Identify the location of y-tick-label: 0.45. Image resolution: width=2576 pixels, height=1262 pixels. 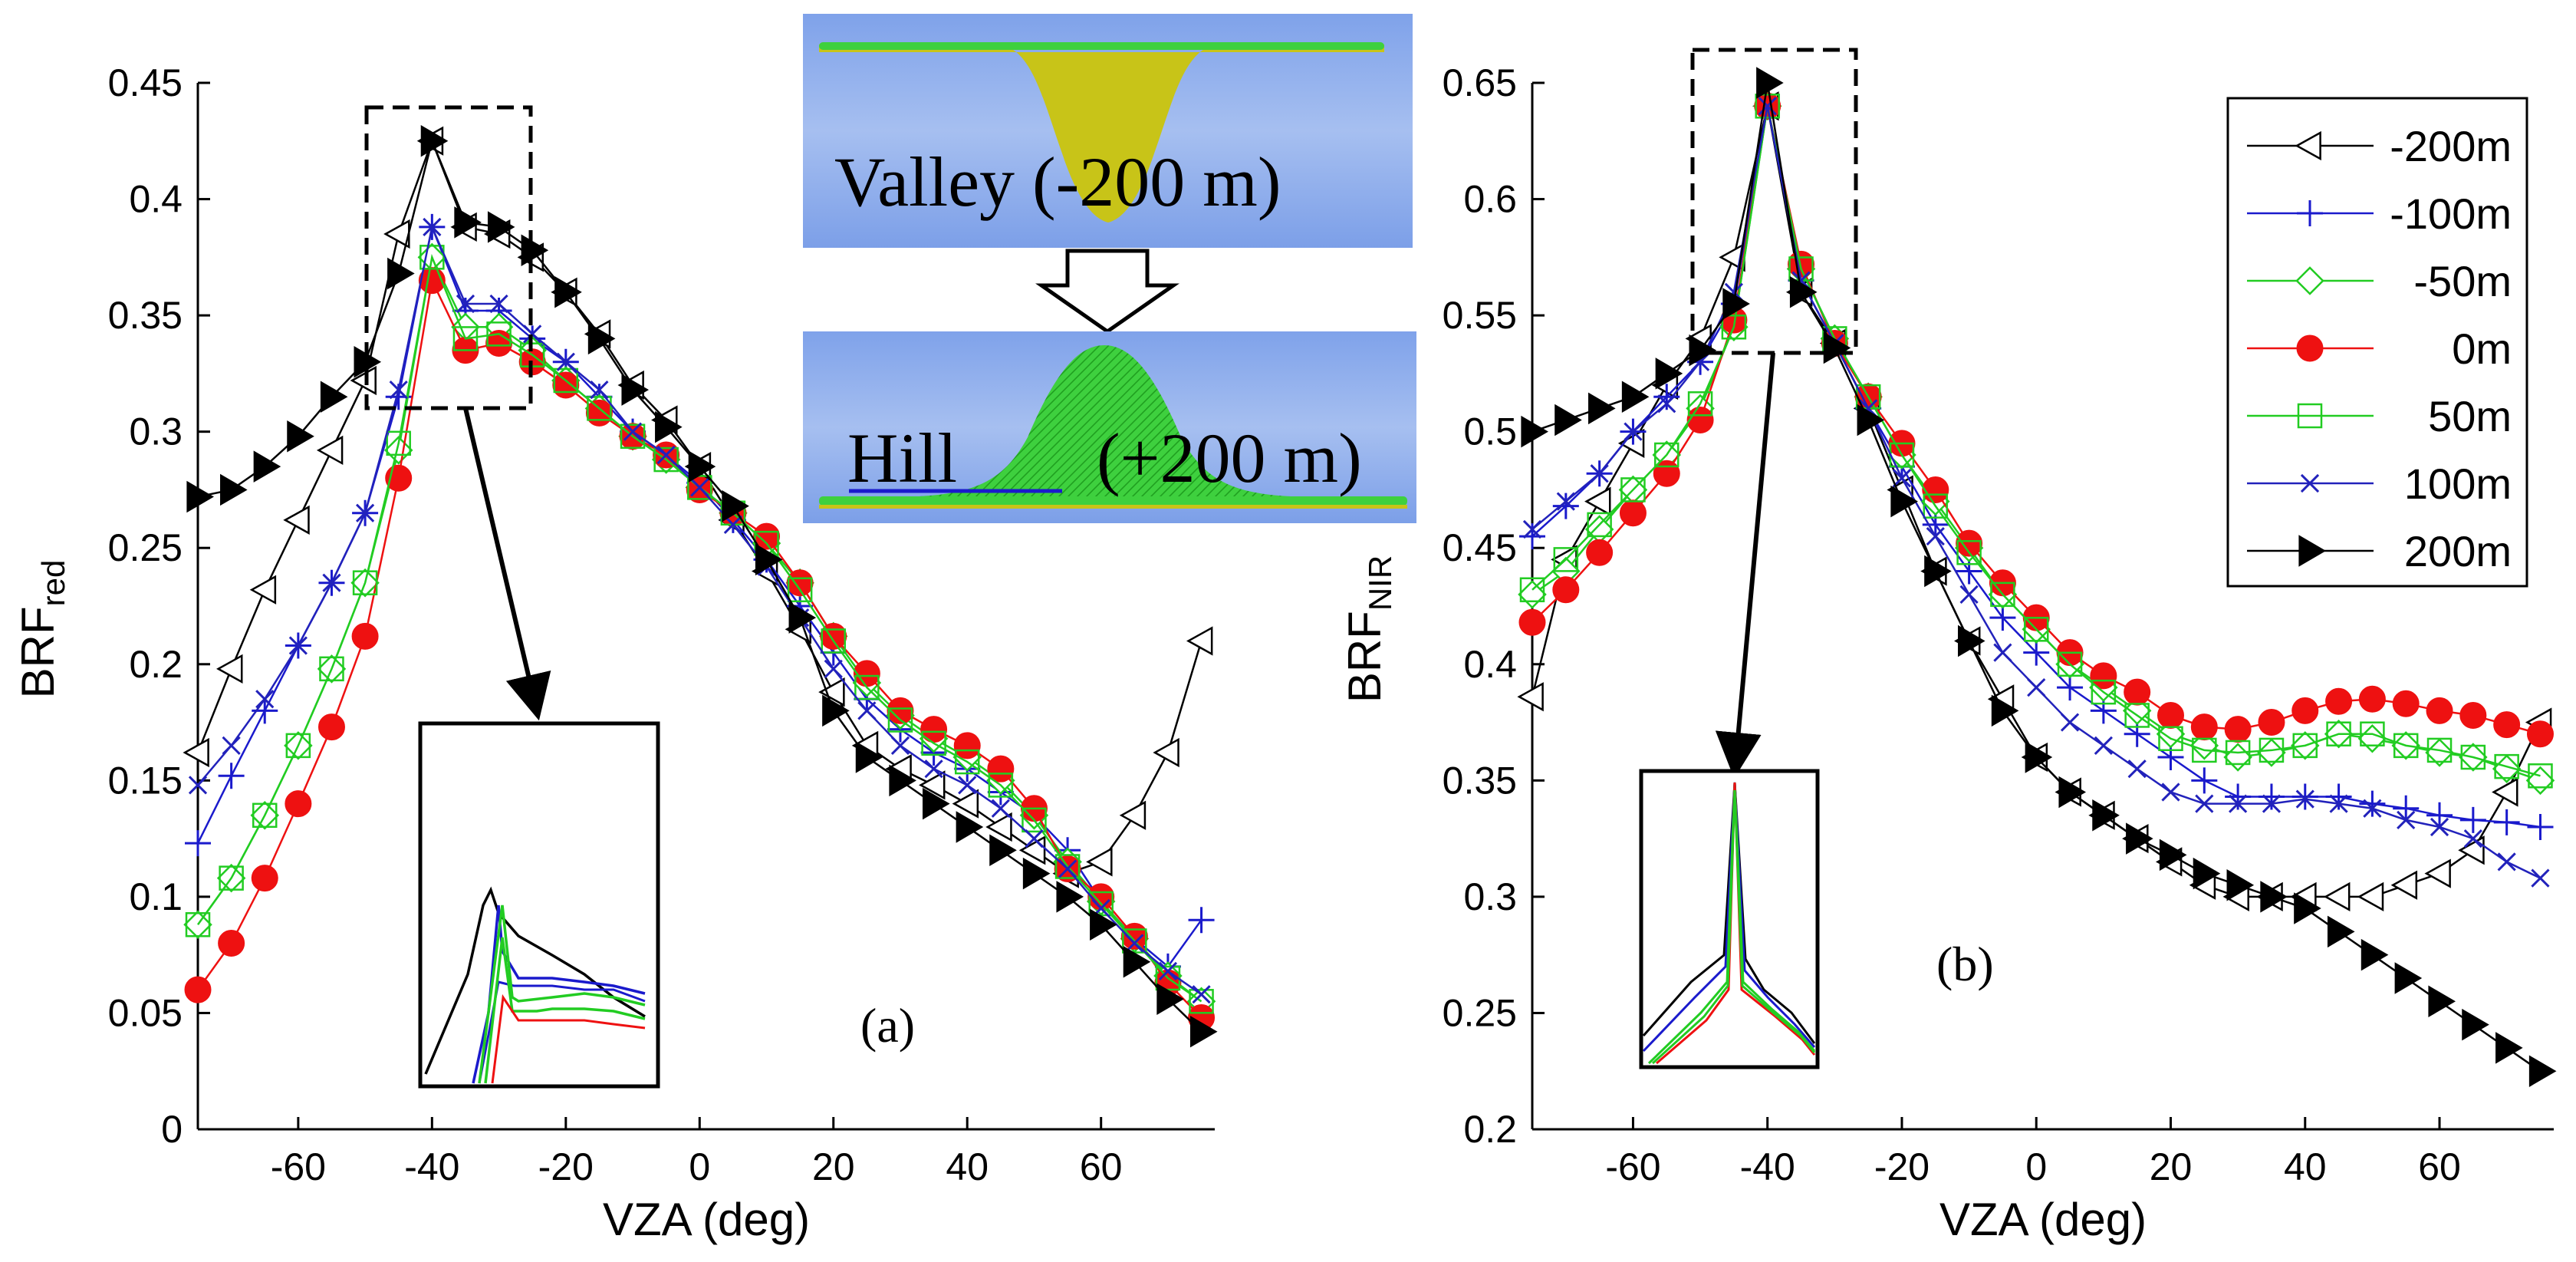
(1480, 547).